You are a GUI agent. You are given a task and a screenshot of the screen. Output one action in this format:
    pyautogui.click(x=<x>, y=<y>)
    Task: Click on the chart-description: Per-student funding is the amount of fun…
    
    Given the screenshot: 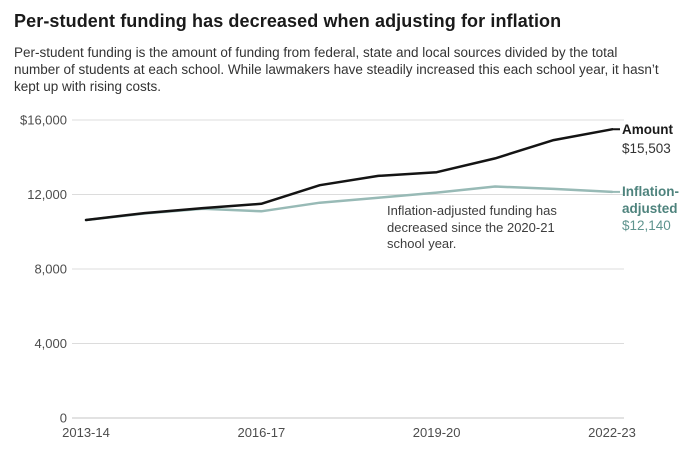 What is the action you would take?
    pyautogui.click(x=336, y=69)
    